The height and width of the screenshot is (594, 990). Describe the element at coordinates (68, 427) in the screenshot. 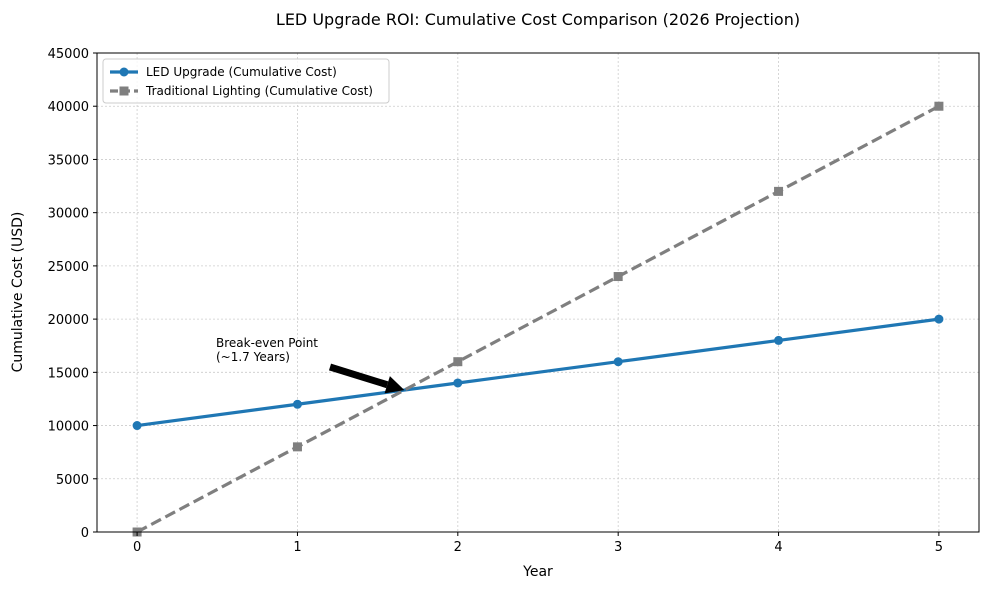

I see `y-tick-label: 10000` at that location.